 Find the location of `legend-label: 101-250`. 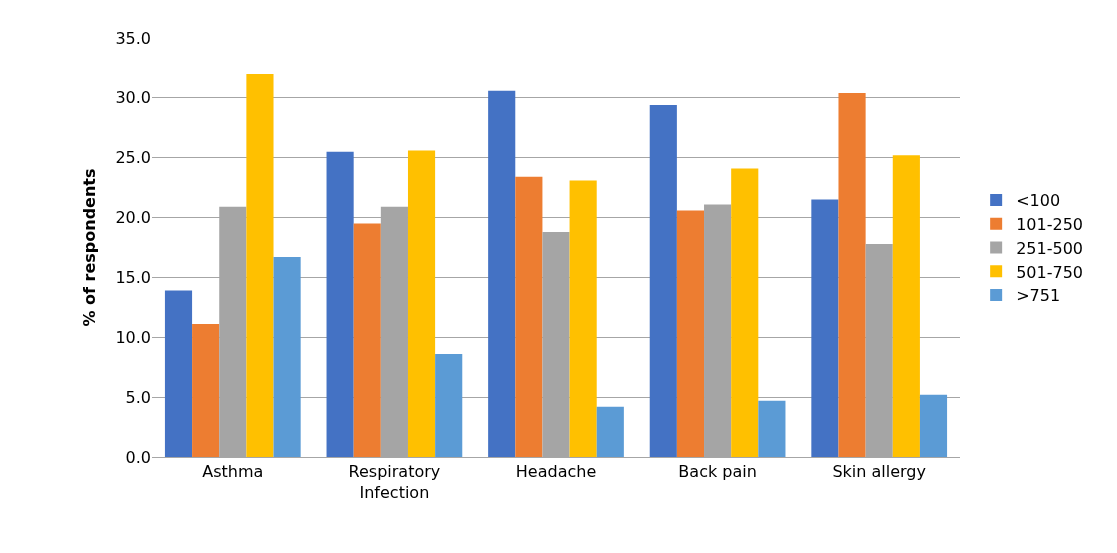

legend-label: 101-250 is located at coordinates (1050, 224).